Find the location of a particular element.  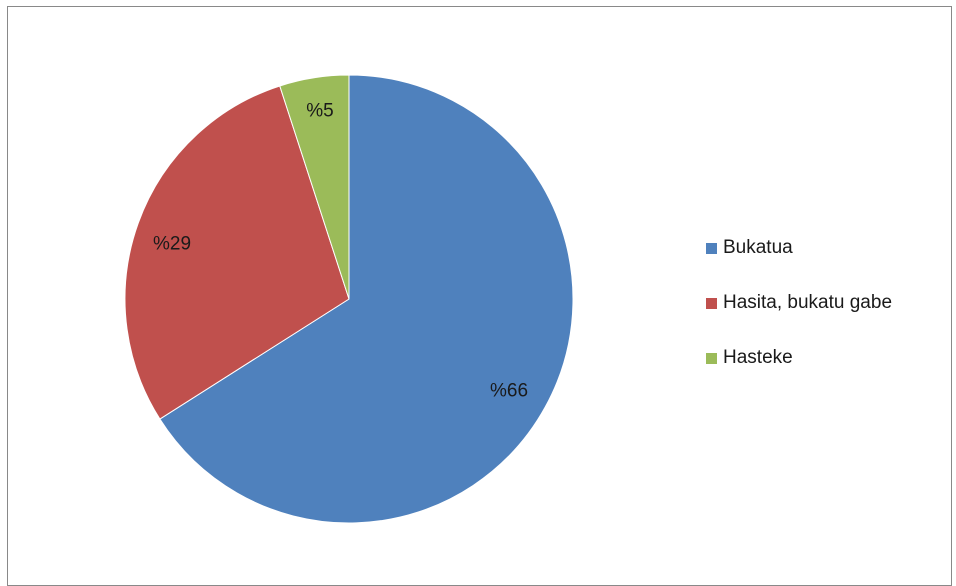

legend-label-3: Hasteke is located at coordinates (758, 357).